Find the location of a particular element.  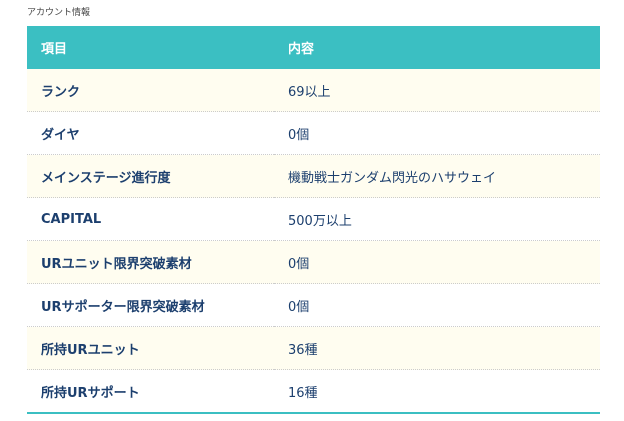

row-value: 500万以上 is located at coordinates (437, 219).